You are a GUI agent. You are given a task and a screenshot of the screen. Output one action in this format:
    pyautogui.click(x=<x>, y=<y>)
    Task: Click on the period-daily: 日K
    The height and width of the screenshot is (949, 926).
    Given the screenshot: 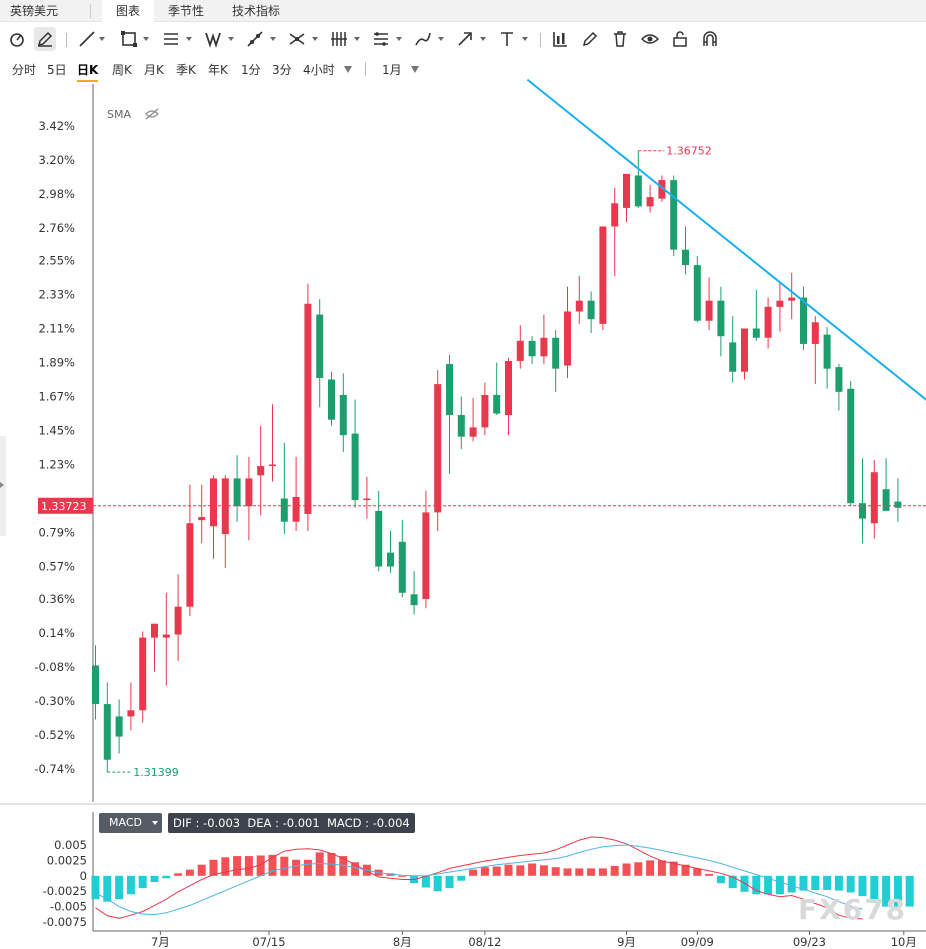 What is the action you would take?
    pyautogui.click(x=88, y=72)
    